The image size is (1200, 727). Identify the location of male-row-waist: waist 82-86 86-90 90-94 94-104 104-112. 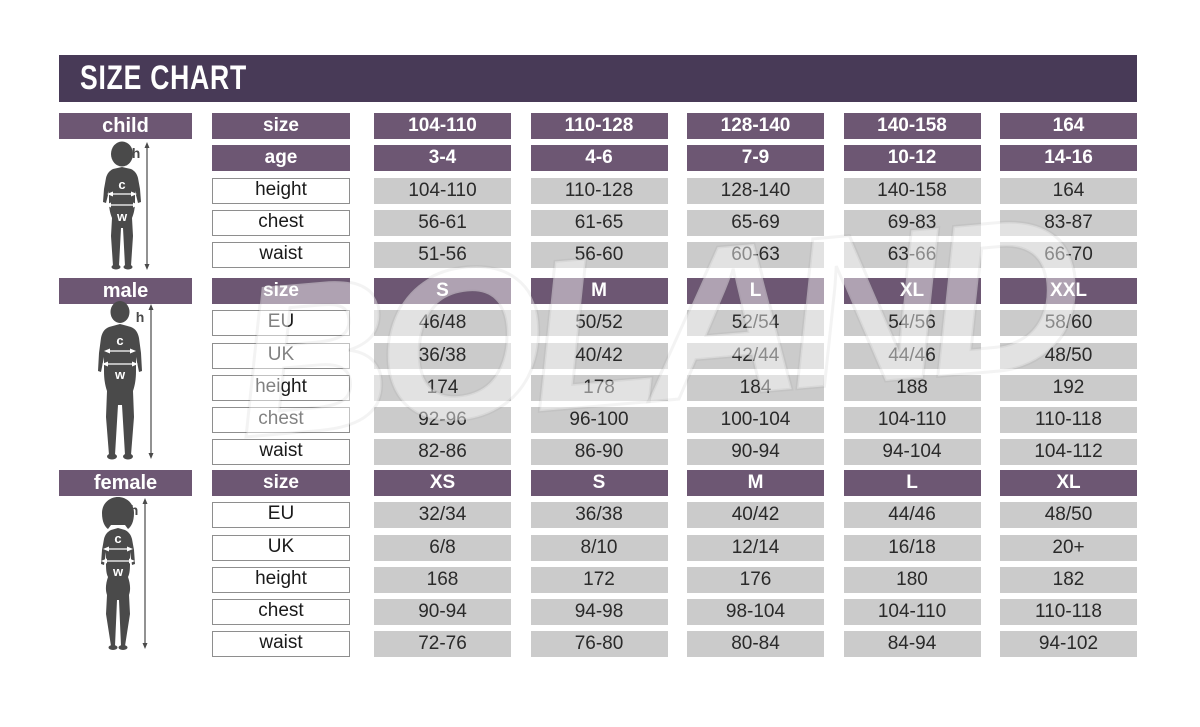
(677, 452).